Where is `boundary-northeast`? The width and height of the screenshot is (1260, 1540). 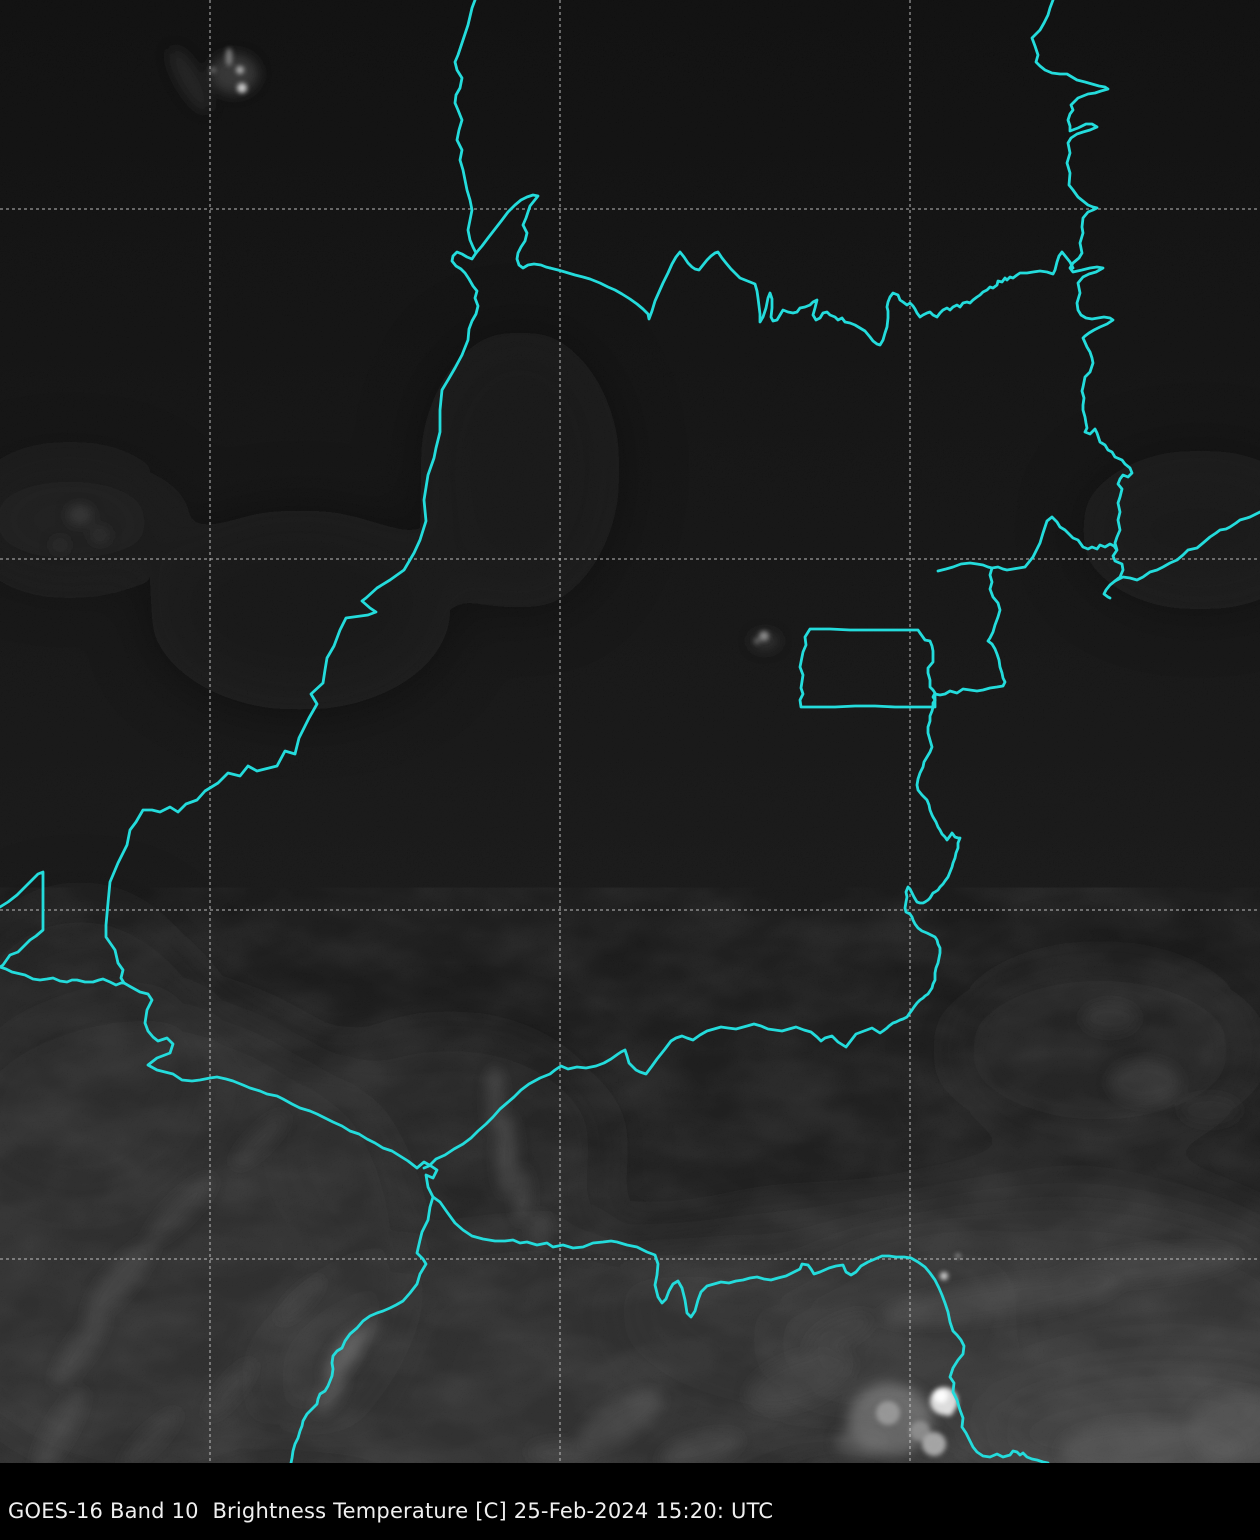 boundary-northeast is located at coordinates (1082, 300).